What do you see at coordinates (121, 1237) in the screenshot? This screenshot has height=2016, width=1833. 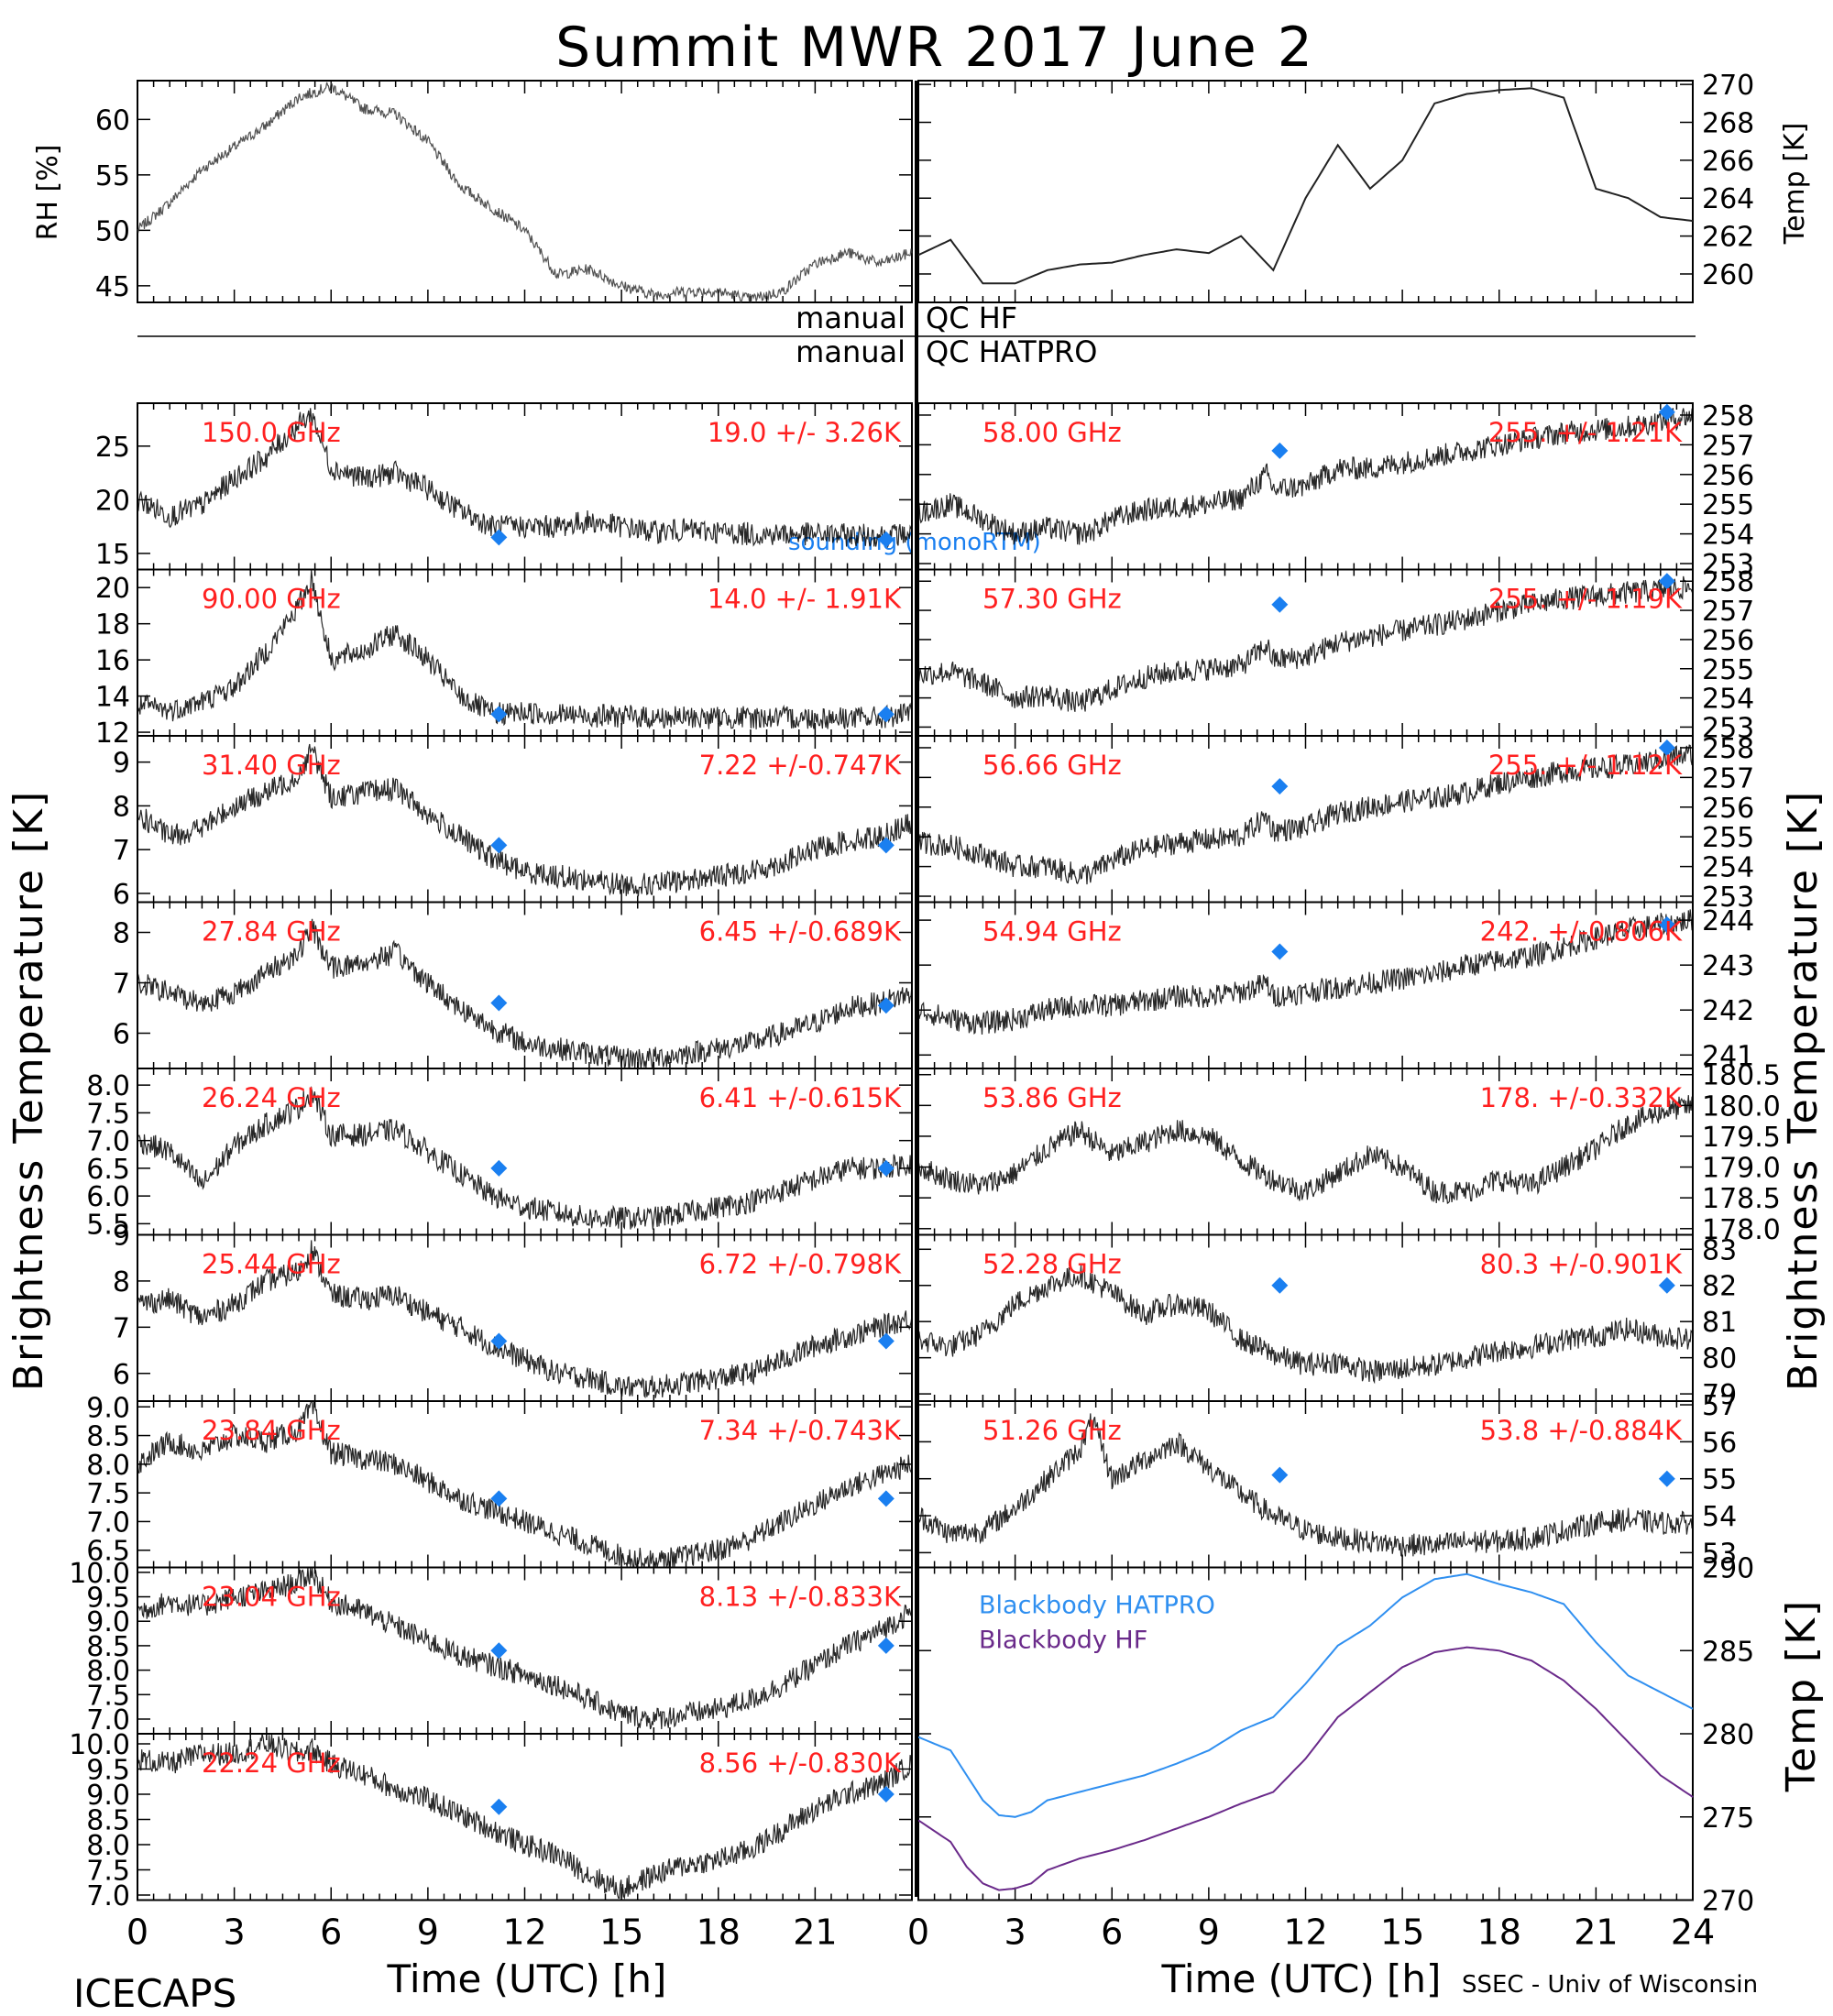 I see `tb-left-panel-5-ytick-label: 9` at bounding box center [121, 1237].